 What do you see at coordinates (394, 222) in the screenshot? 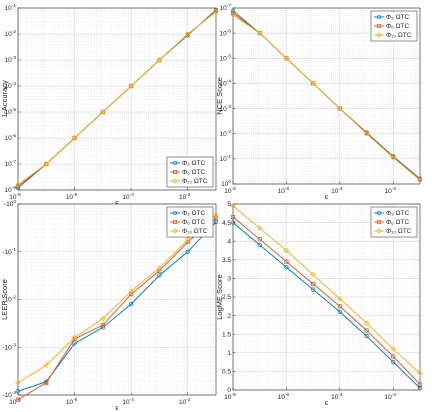
I see `legend: Φ₃ ΩTC Φ₆ ΩTC Φ₁₀ ΩTC` at bounding box center [394, 222].